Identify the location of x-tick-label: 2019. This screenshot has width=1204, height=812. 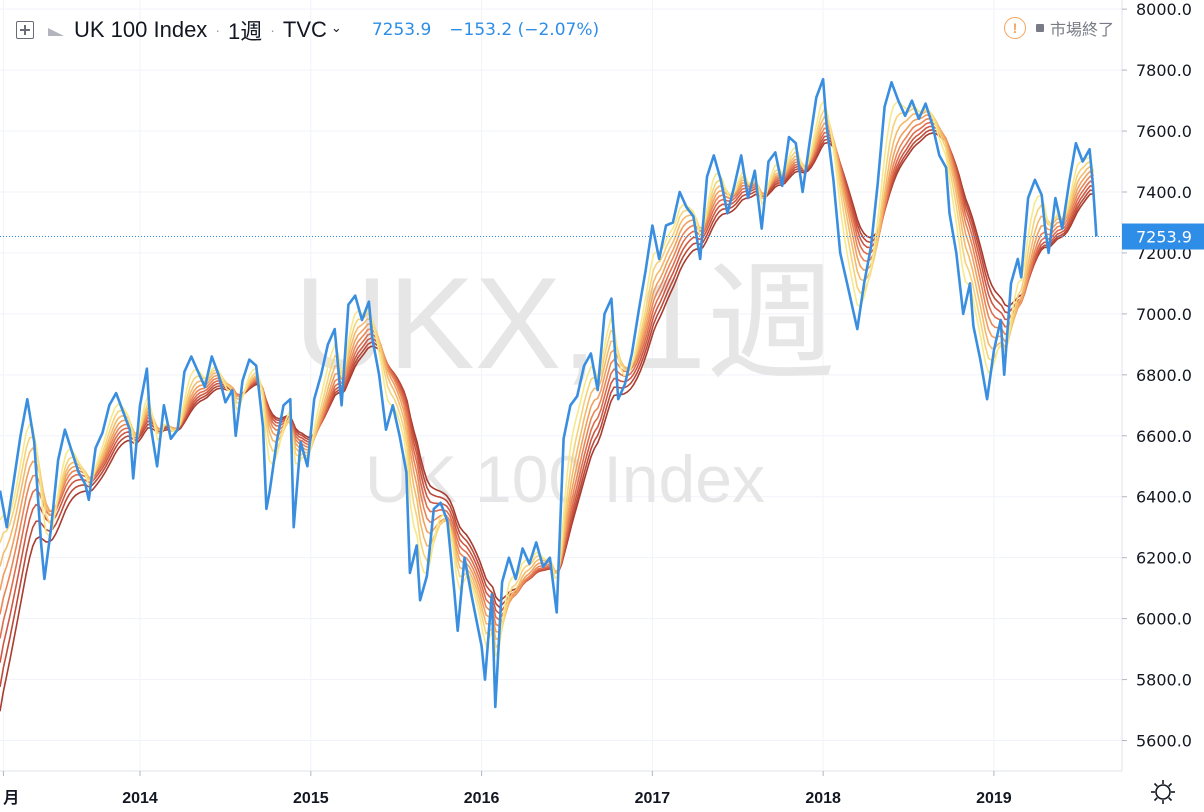
(994, 798).